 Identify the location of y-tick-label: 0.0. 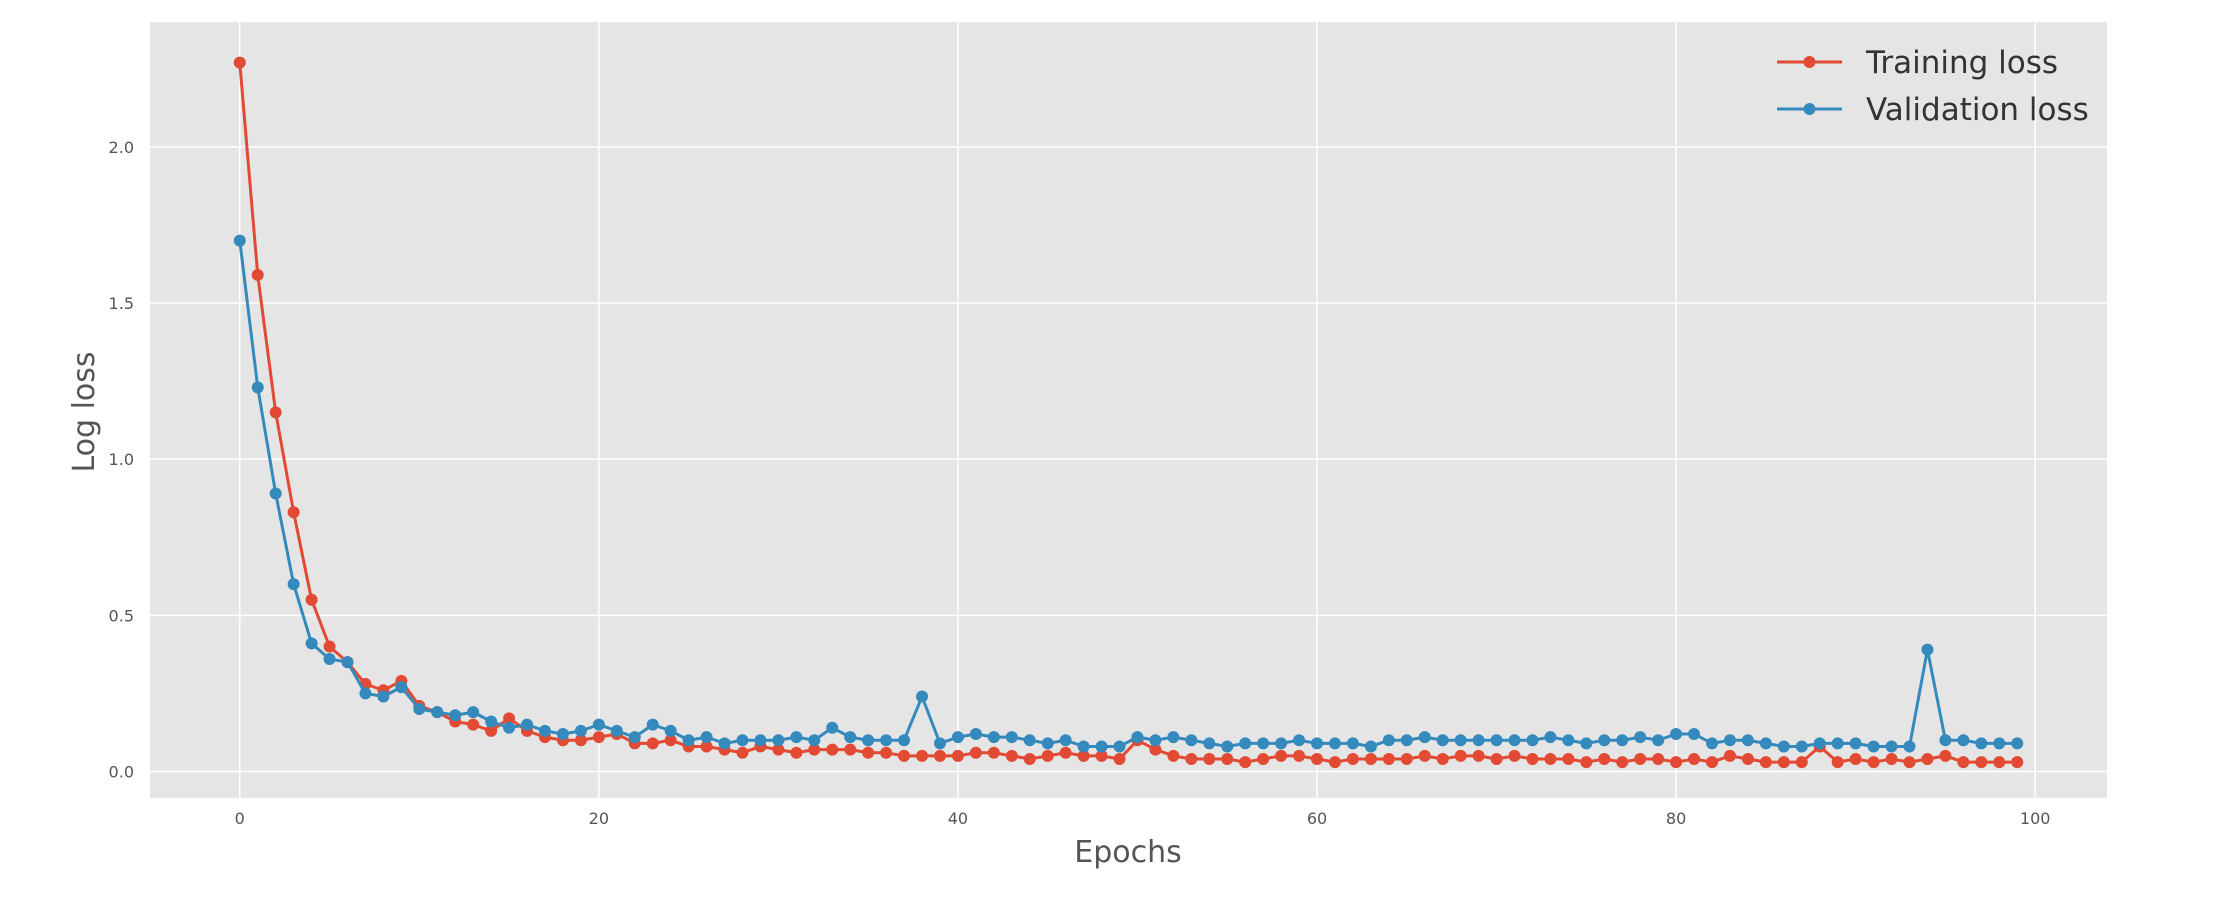
(121, 771).